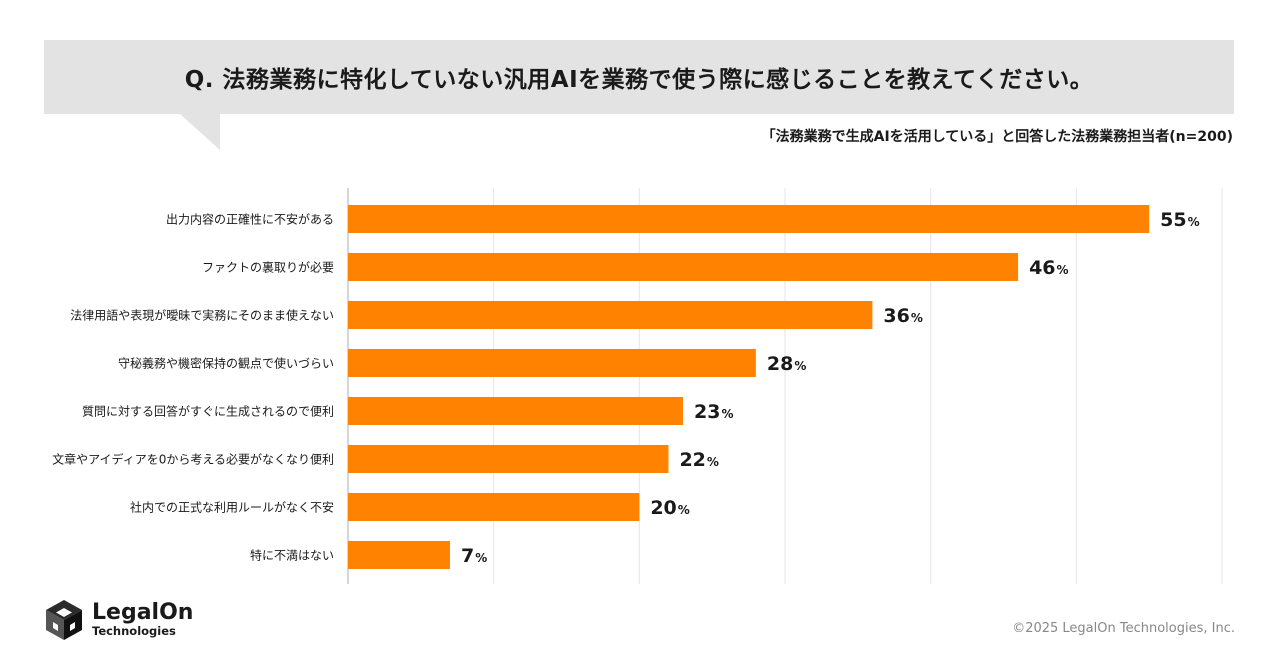  Describe the element at coordinates (64, 620) in the screenshot. I see `legalon-cube-icon` at that location.